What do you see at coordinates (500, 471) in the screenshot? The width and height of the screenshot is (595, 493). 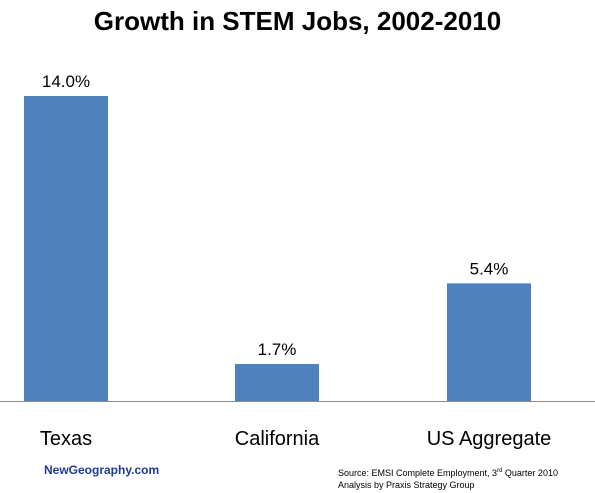 I see `source-line-1-sup: rd` at bounding box center [500, 471].